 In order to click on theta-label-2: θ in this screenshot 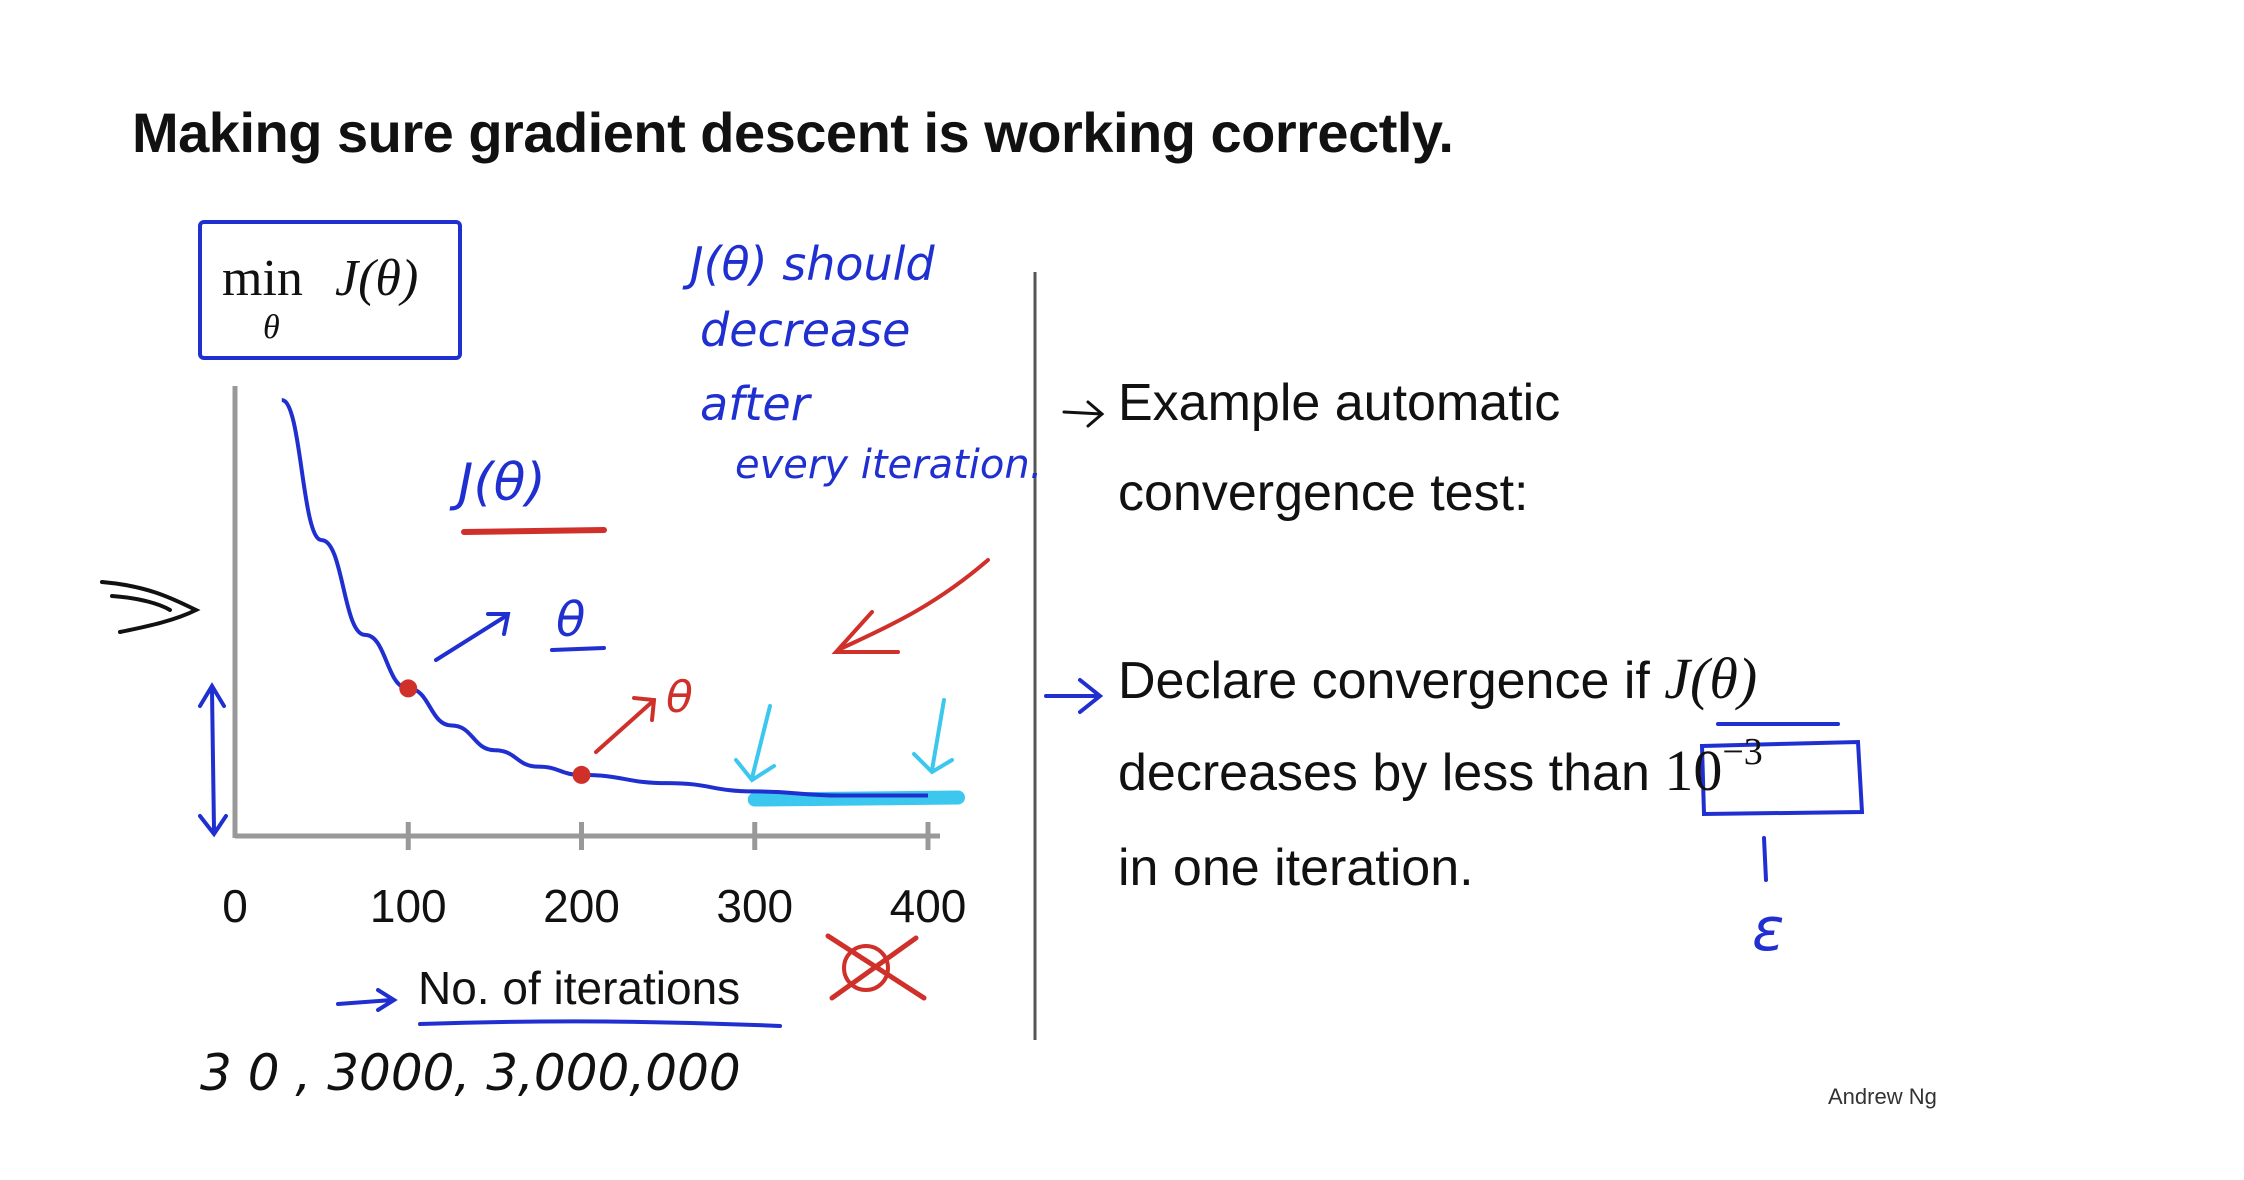, I will do `click(679, 697)`.